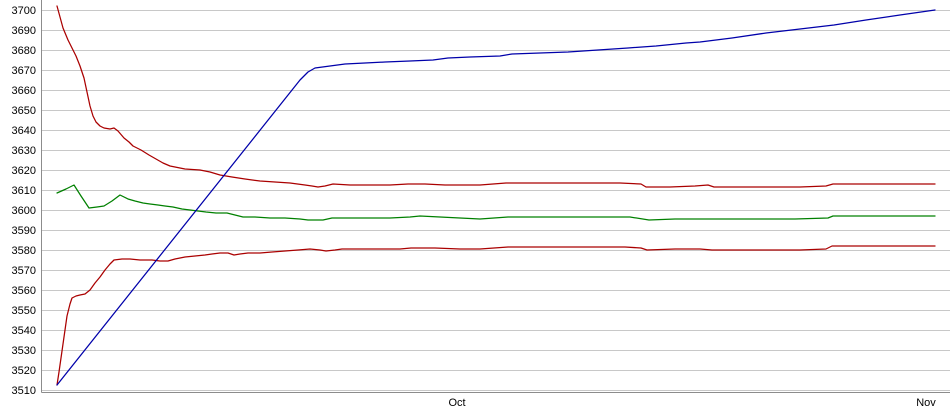 The height and width of the screenshot is (415, 950). Describe the element at coordinates (24, 111) in the screenshot. I see `y-tick-label: 3650` at that location.